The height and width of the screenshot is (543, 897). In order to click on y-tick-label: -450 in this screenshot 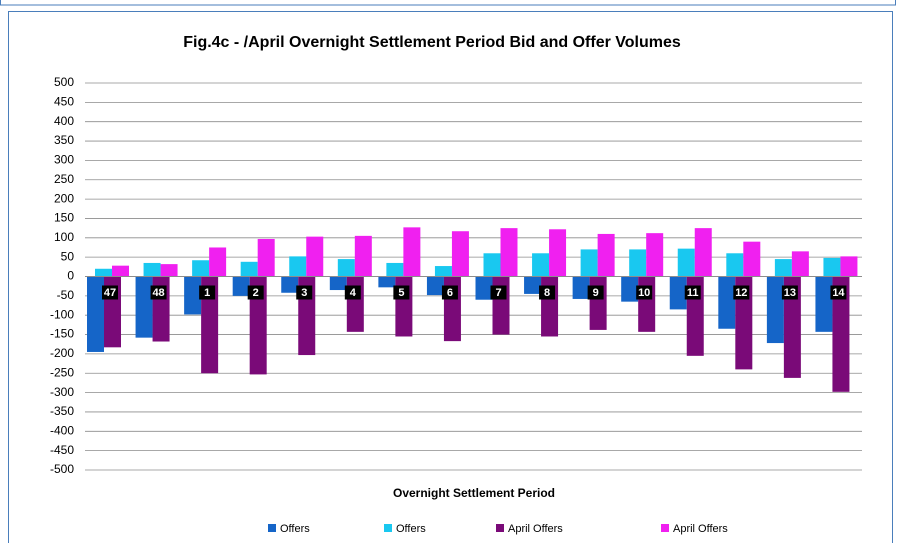, I will do `click(62, 450)`.